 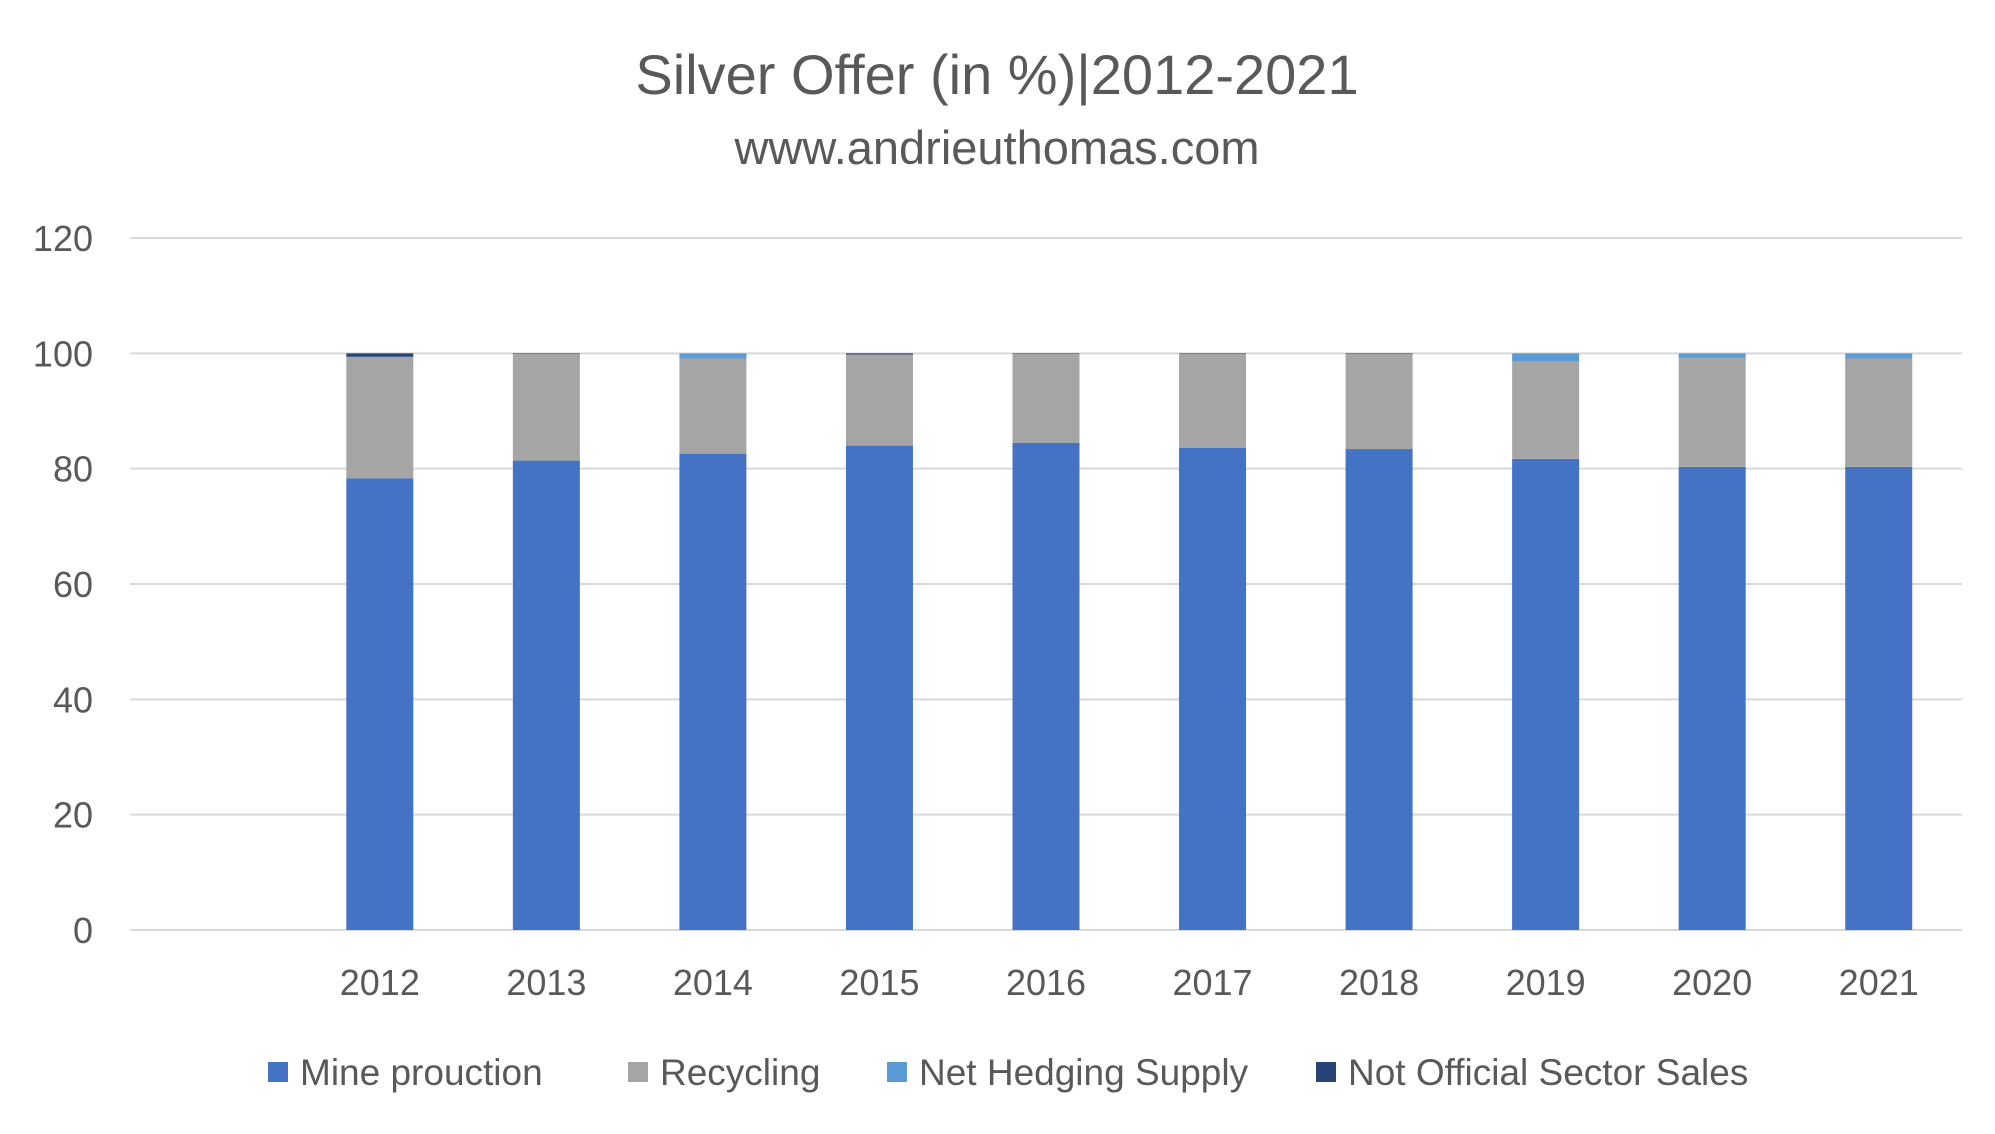 I want to click on x-tick-label: 2015, so click(x=879, y=982).